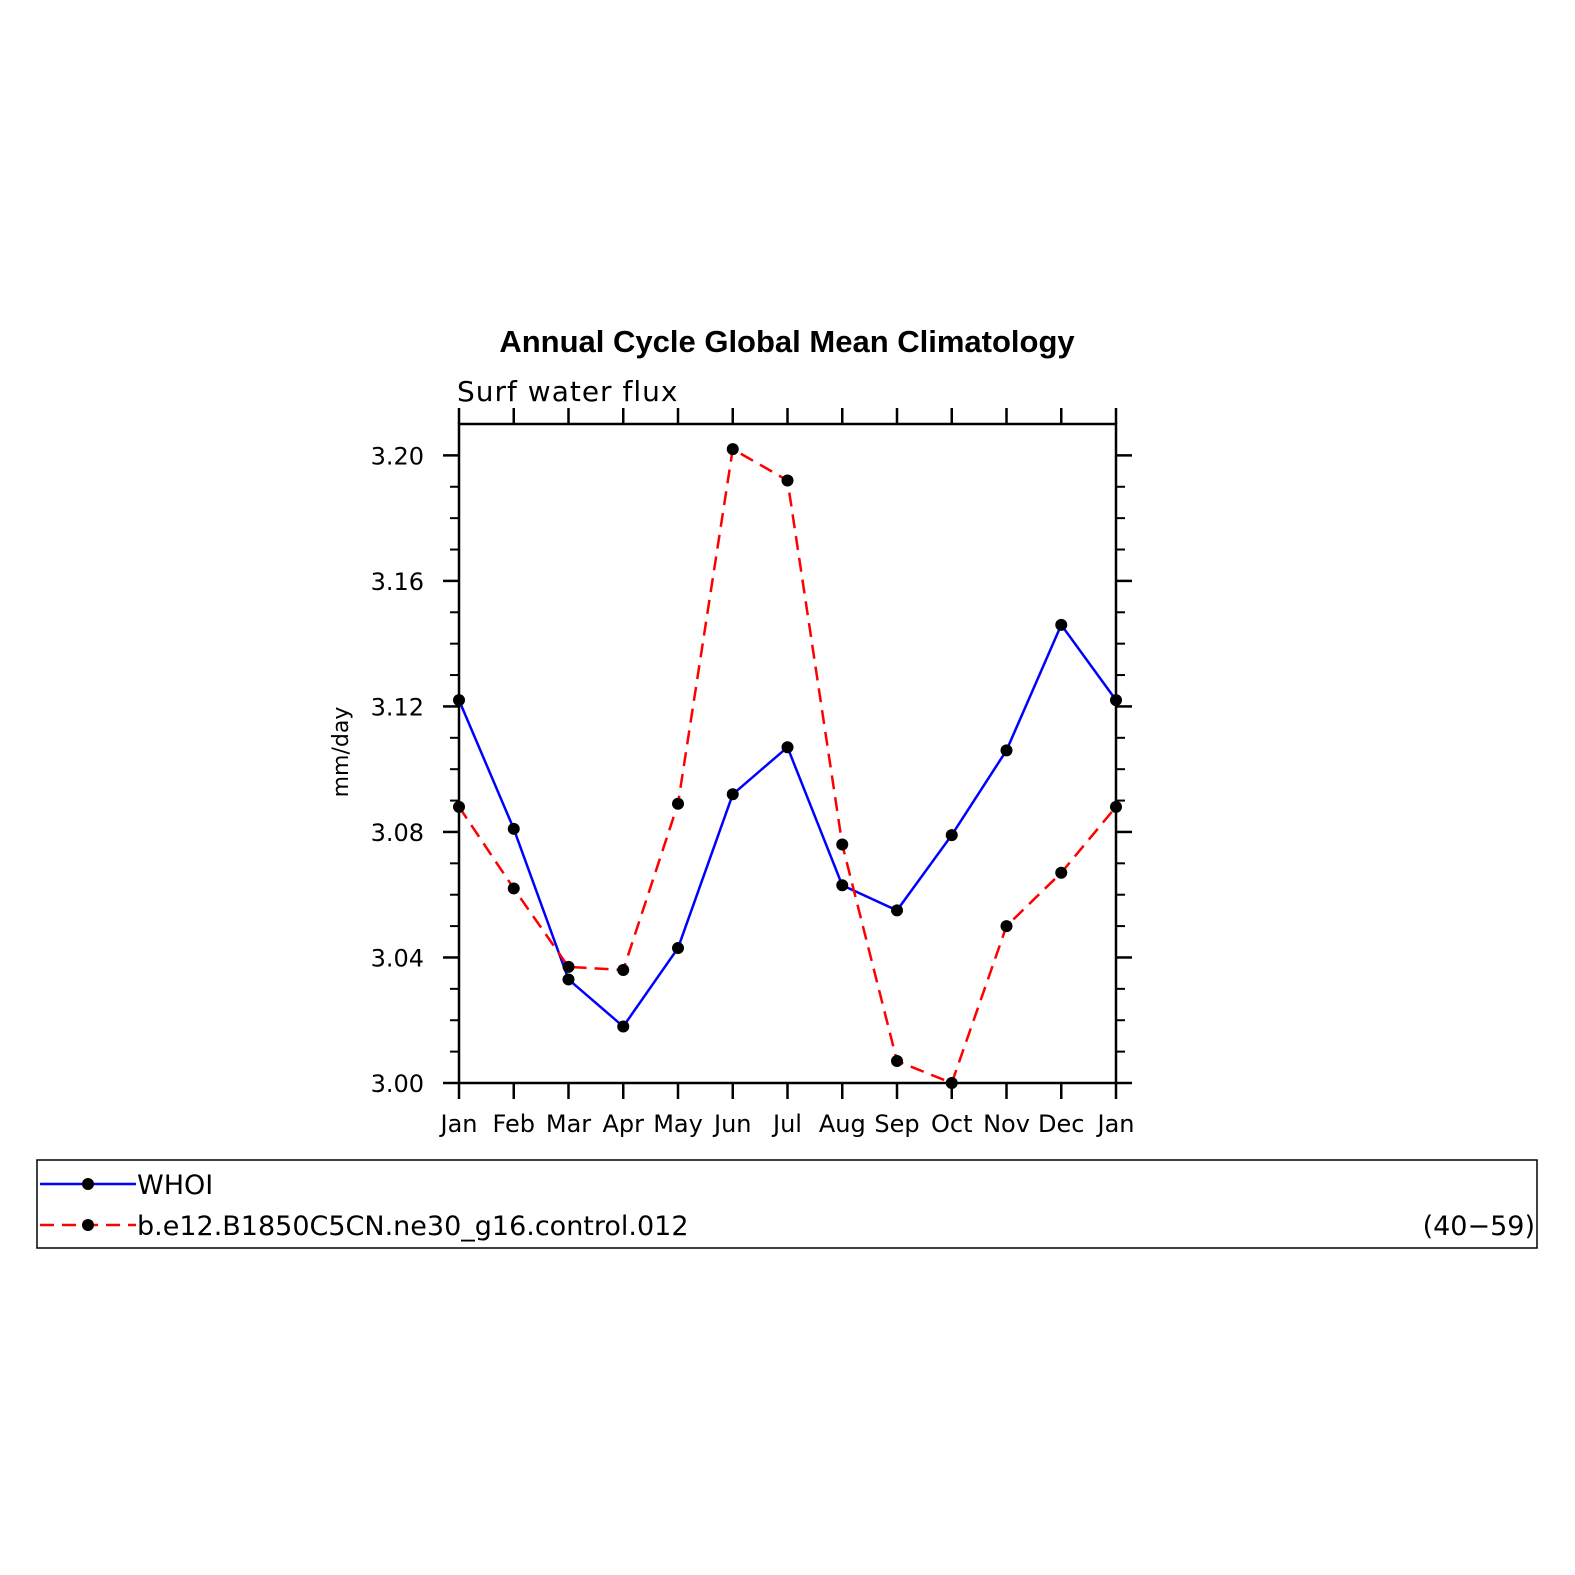  I want to click on x-tick-label: Mar, so click(568, 1124).